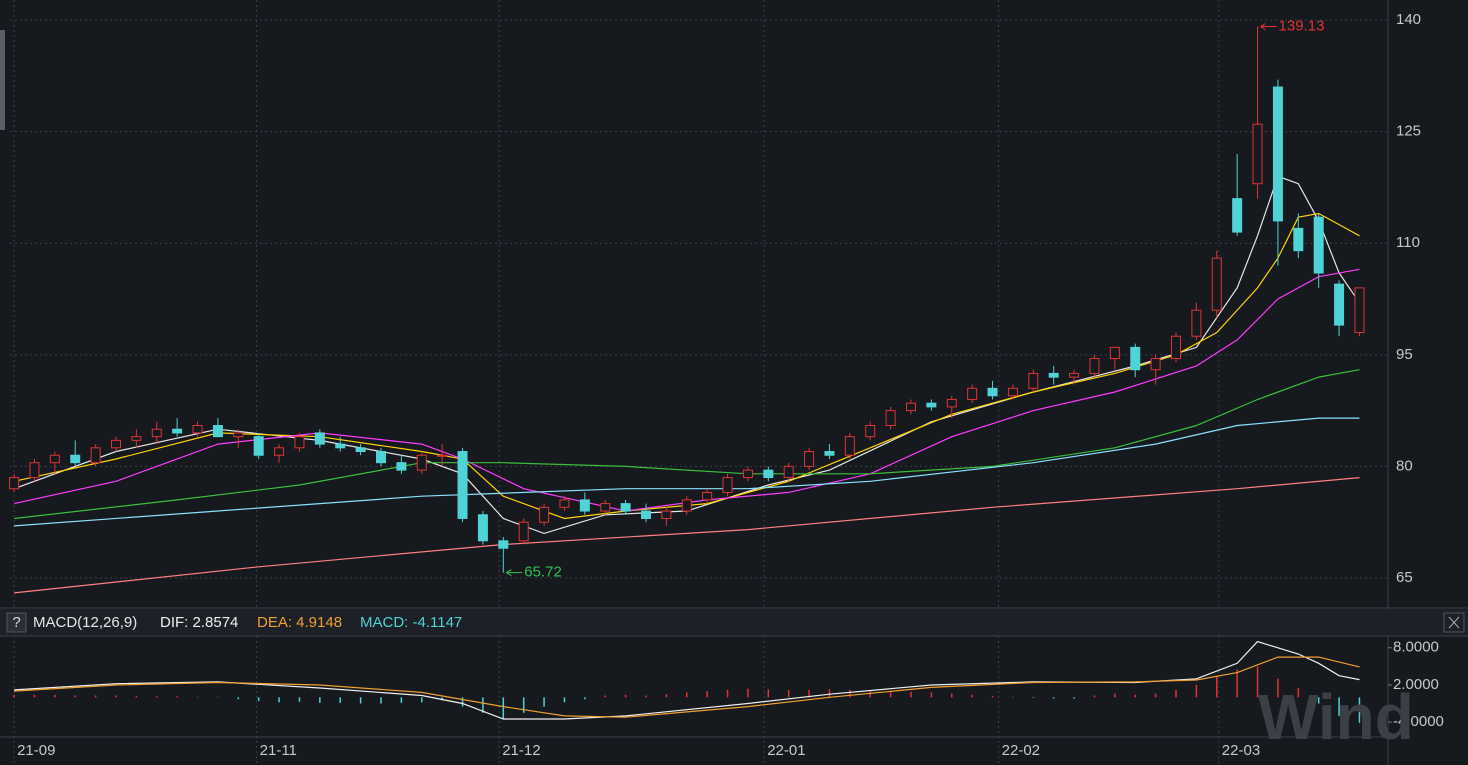  I want to click on annotation-label: 65.72, so click(543, 572).